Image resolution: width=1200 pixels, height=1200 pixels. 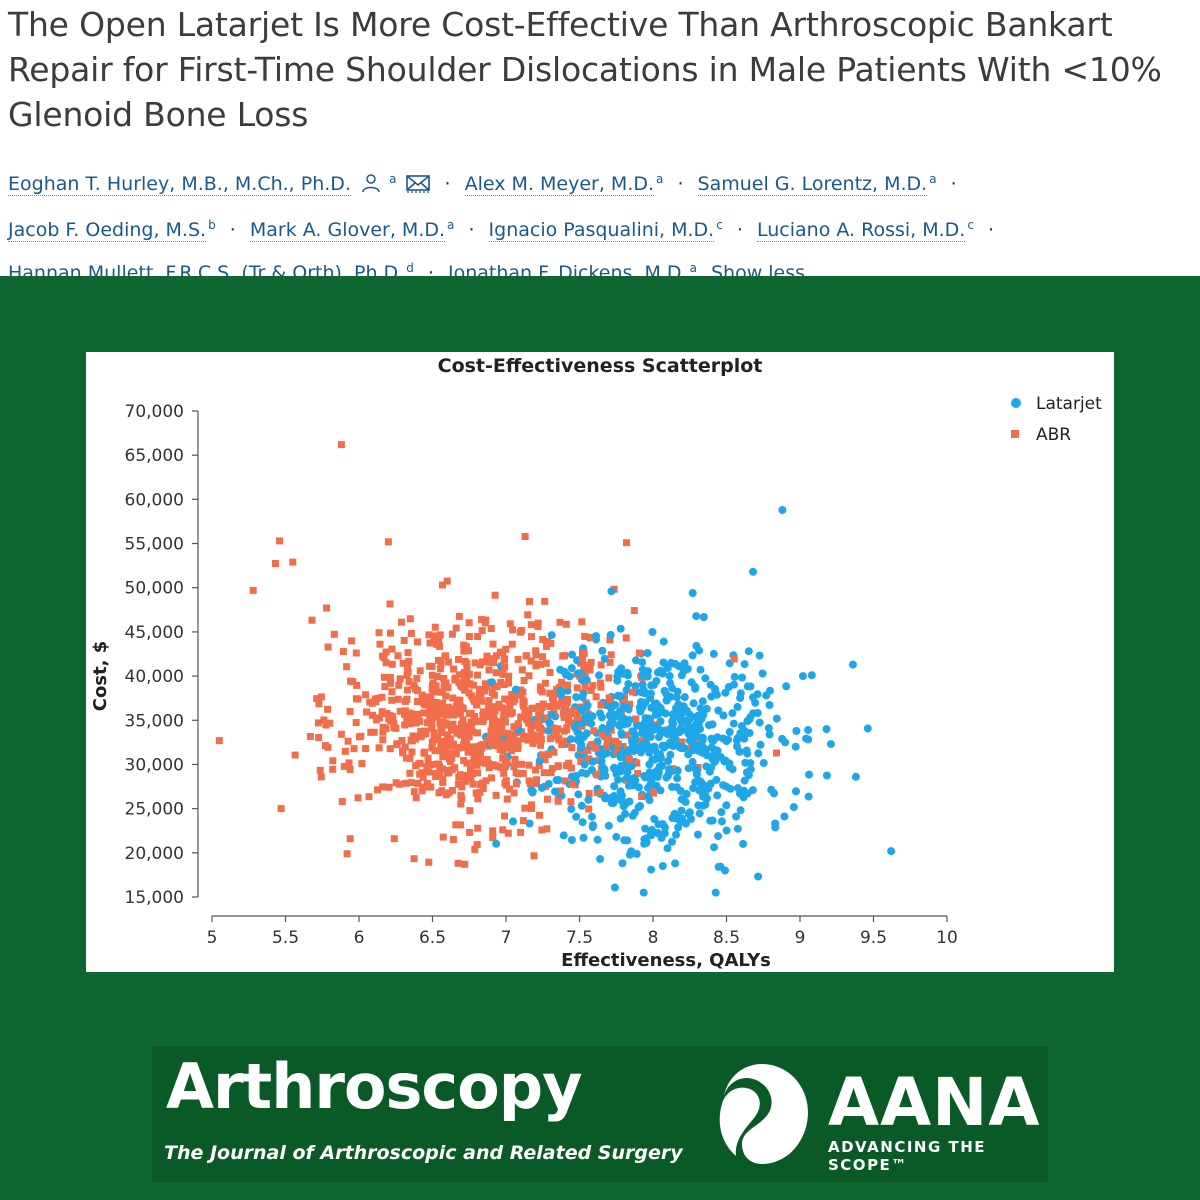 What do you see at coordinates (107, 230) in the screenshot?
I see `author-link: Jacob F. Oeding, M.S.` at bounding box center [107, 230].